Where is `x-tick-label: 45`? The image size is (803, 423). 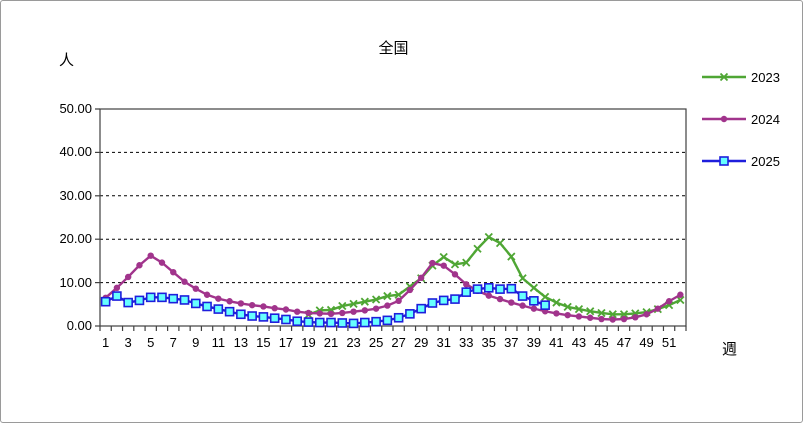
x-tick-label: 45 is located at coordinates (601, 342).